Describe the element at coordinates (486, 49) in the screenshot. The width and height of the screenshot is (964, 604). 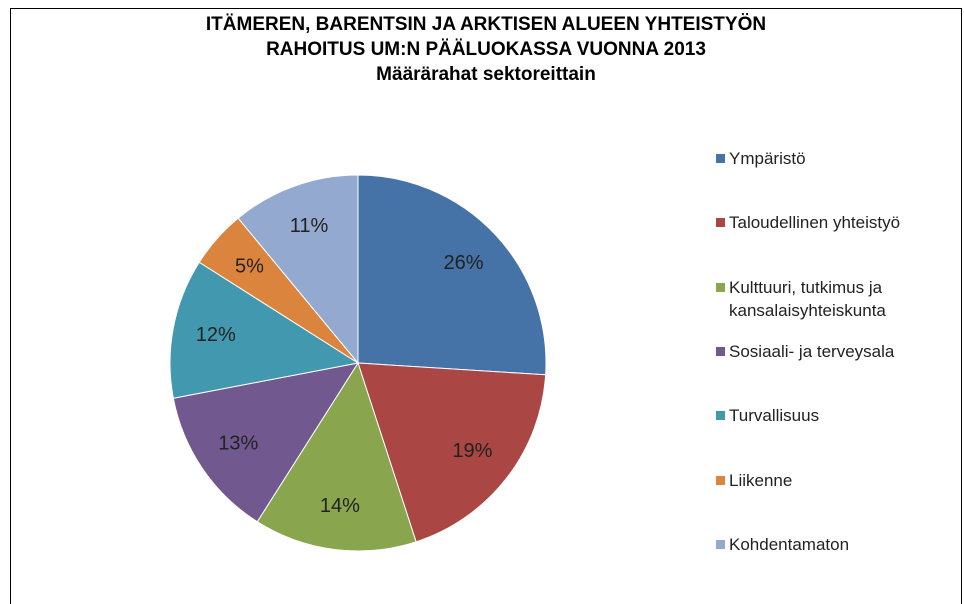
I see `chart-title: RAHOITUS UM:N PÄÄLUOKASSA VUONNA 2013` at that location.